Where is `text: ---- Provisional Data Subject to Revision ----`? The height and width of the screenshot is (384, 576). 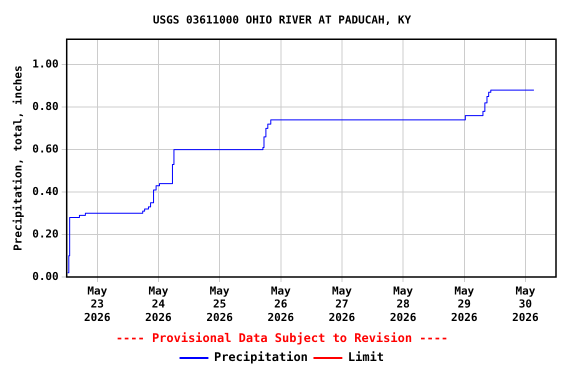
text: ---- Provisional Data Subject to Revision ---- is located at coordinates (282, 337).